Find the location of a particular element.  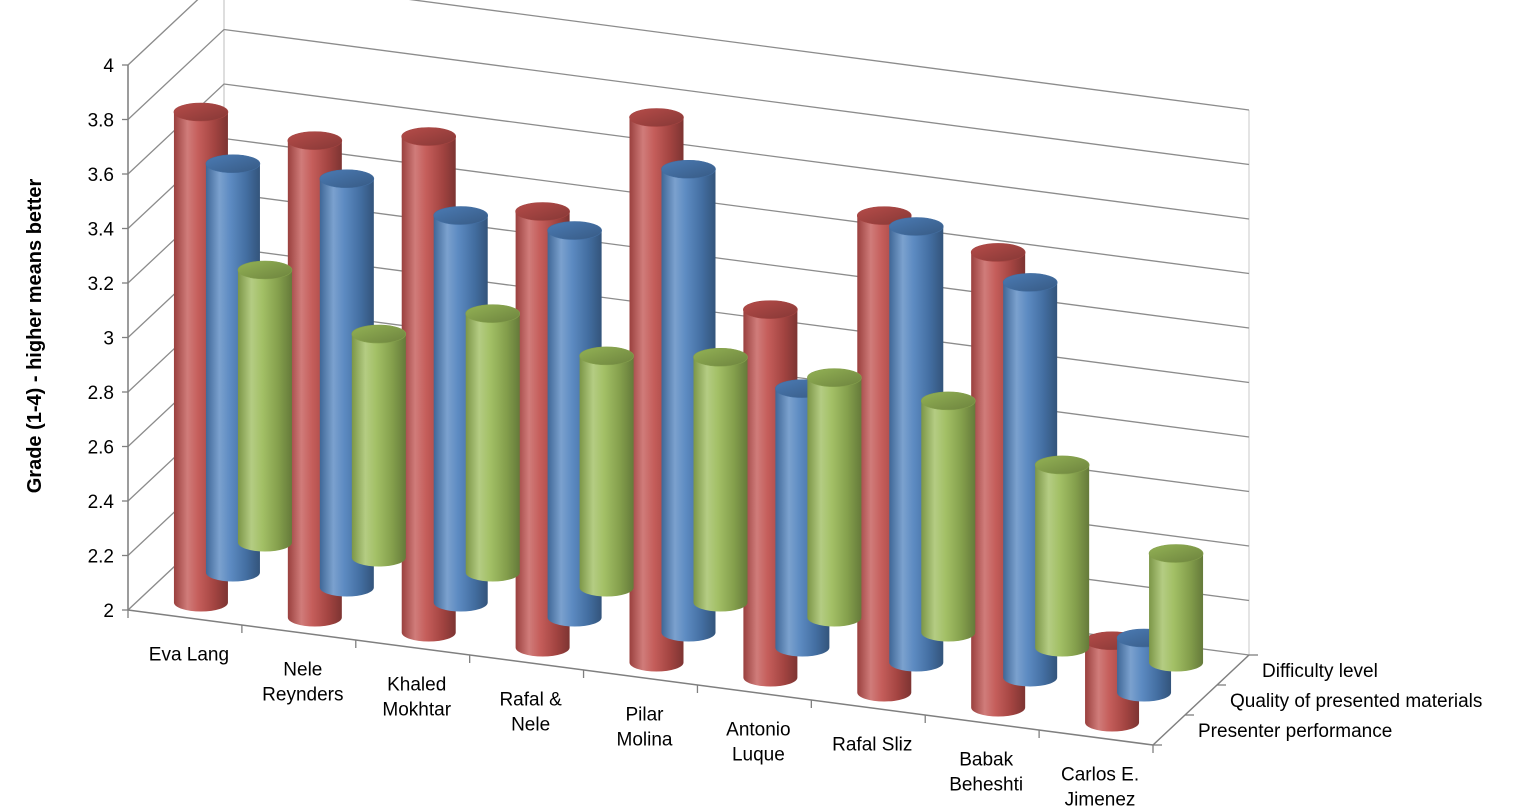

series-axis-label: Presenter performance is located at coordinates (1295, 731).